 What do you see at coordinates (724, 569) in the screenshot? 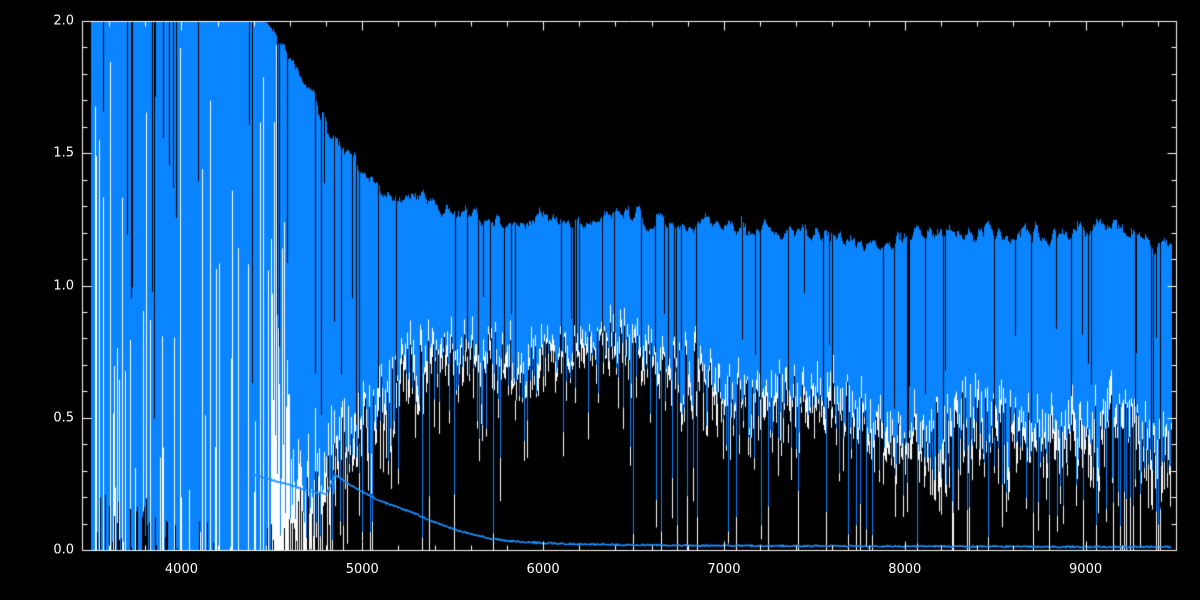
I see `x-axis-tick-label: 7000` at bounding box center [724, 569].